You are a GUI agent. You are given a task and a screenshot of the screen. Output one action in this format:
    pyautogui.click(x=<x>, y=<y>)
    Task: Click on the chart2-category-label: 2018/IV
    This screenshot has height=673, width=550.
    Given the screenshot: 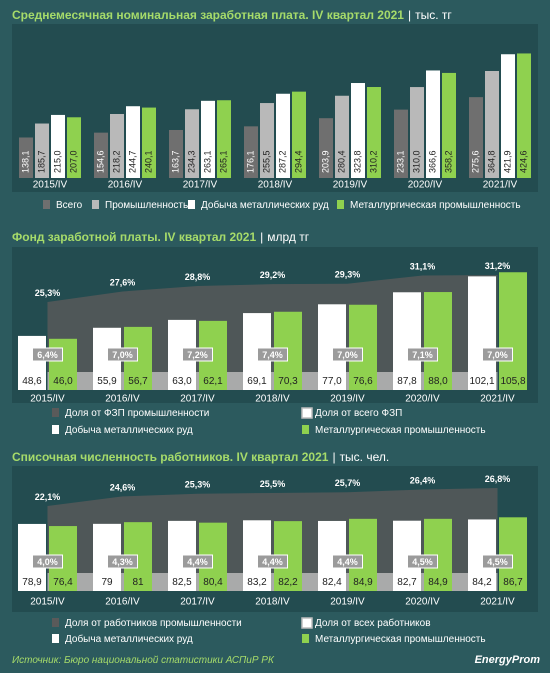 What is the action you would take?
    pyautogui.click(x=272, y=399)
    